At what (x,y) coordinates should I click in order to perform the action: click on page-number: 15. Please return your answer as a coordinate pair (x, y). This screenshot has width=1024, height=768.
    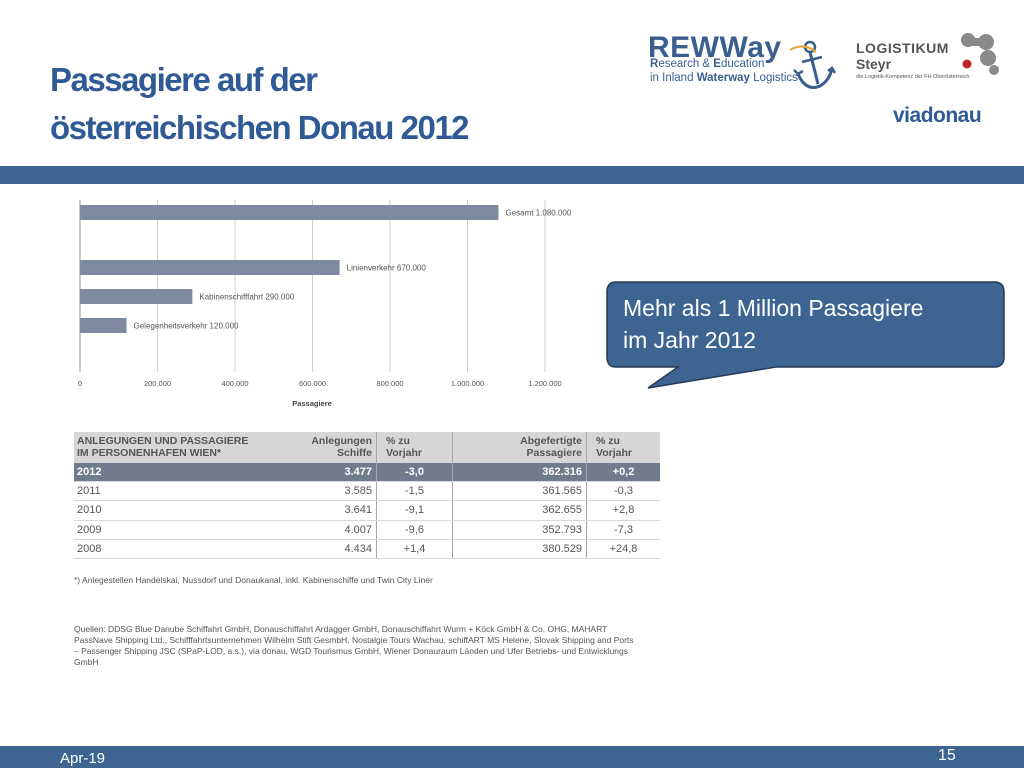
    Looking at the image, I should click on (947, 755).